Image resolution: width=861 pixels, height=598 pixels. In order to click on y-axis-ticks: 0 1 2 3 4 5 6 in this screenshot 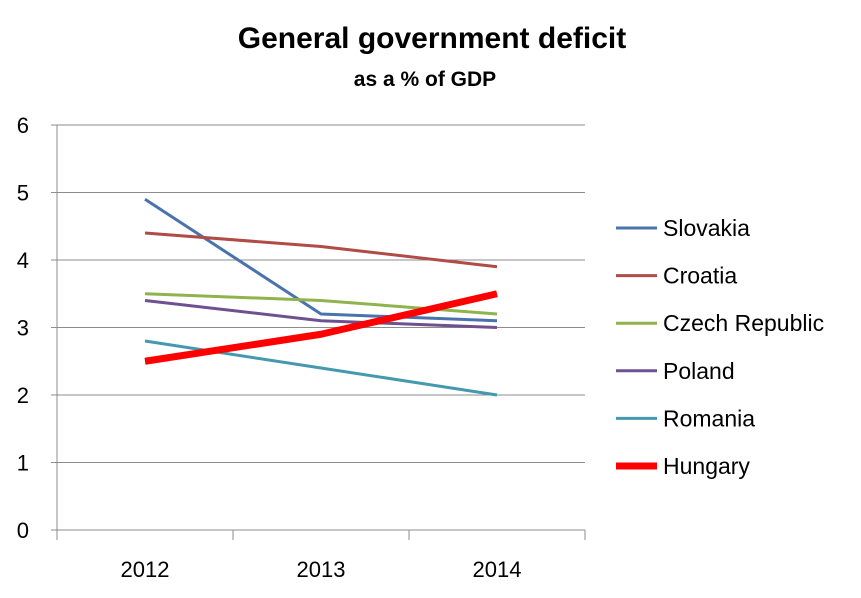, I will do `click(23, 328)`.